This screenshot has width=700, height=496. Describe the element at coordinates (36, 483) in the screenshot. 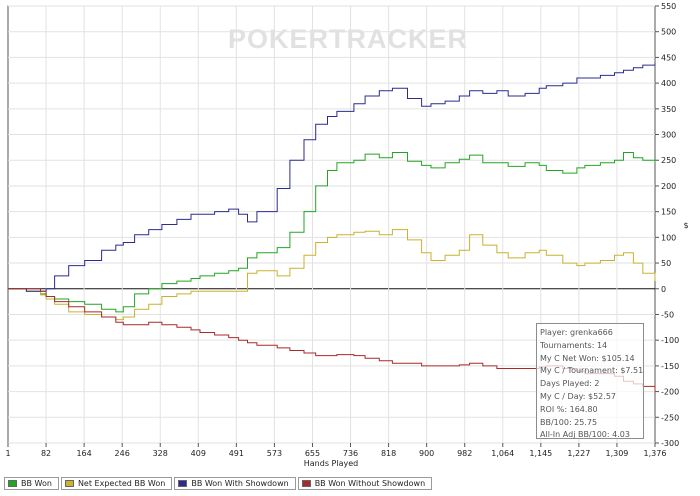

I see `legend-label: BB Won` at that location.